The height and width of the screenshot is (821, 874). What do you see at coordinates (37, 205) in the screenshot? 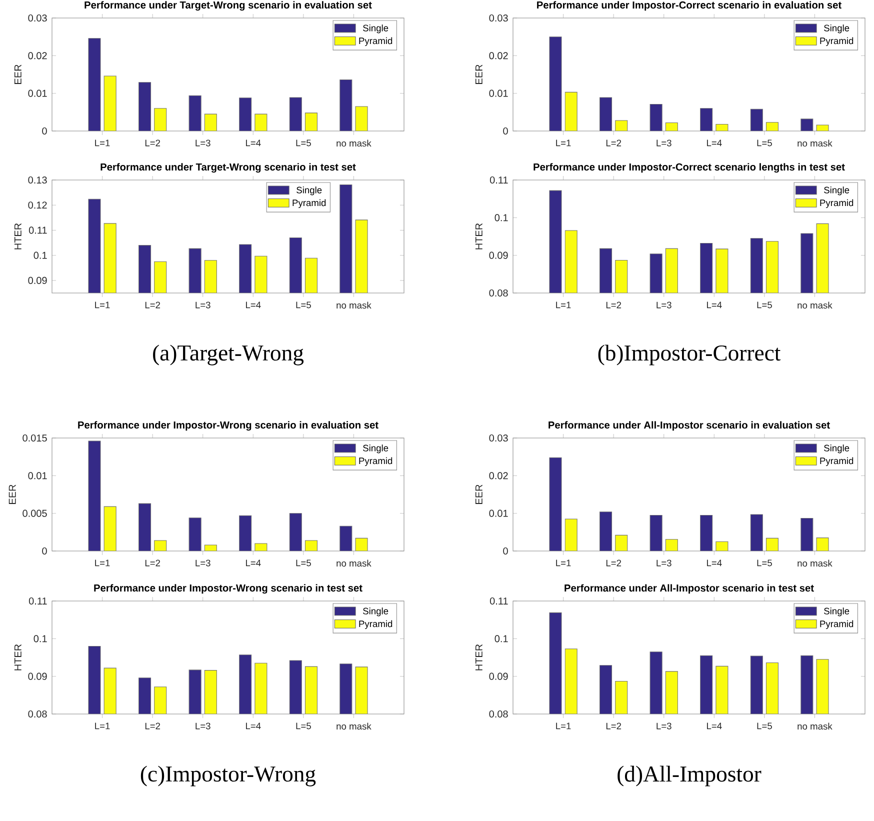
I see `y-tick-label: 0.12` at bounding box center [37, 205].